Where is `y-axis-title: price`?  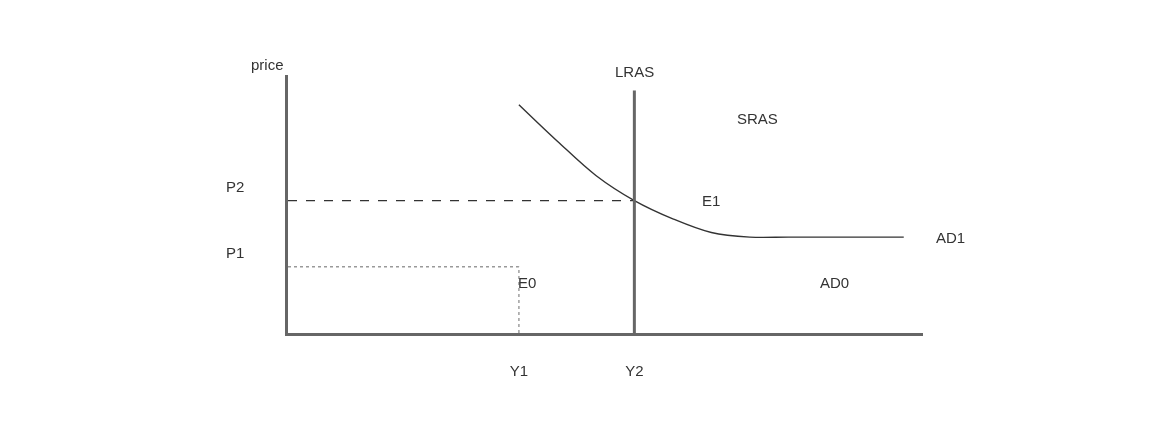 y-axis-title: price is located at coordinates (267, 64).